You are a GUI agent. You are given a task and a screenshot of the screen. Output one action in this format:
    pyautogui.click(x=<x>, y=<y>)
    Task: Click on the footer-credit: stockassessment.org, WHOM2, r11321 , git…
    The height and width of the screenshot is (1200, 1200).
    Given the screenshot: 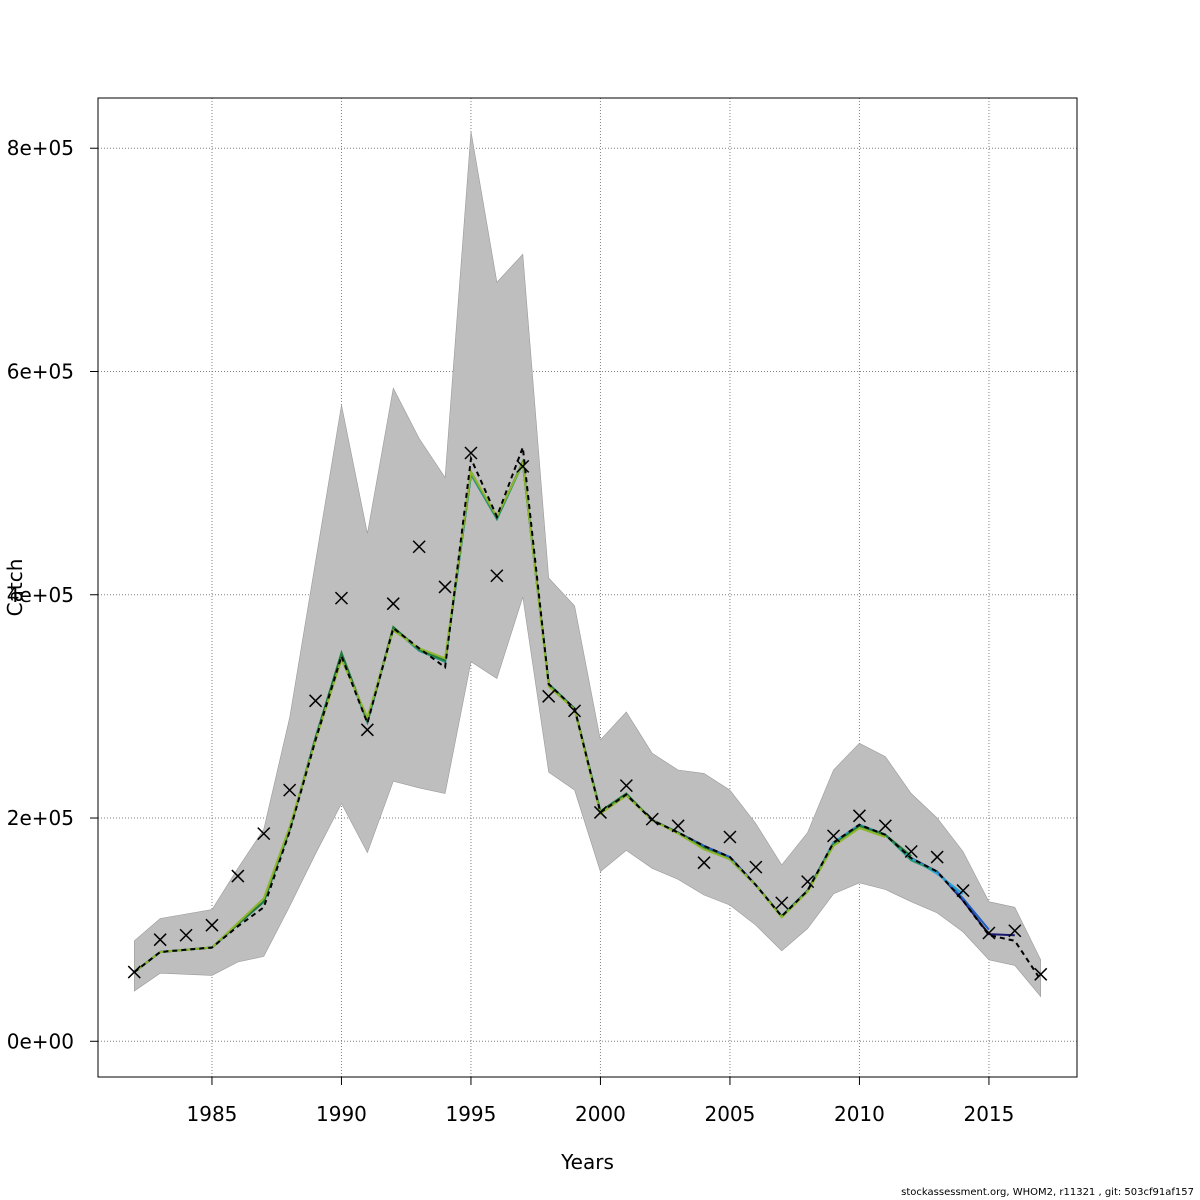 What is the action you would take?
    pyautogui.click(x=1047, y=1192)
    